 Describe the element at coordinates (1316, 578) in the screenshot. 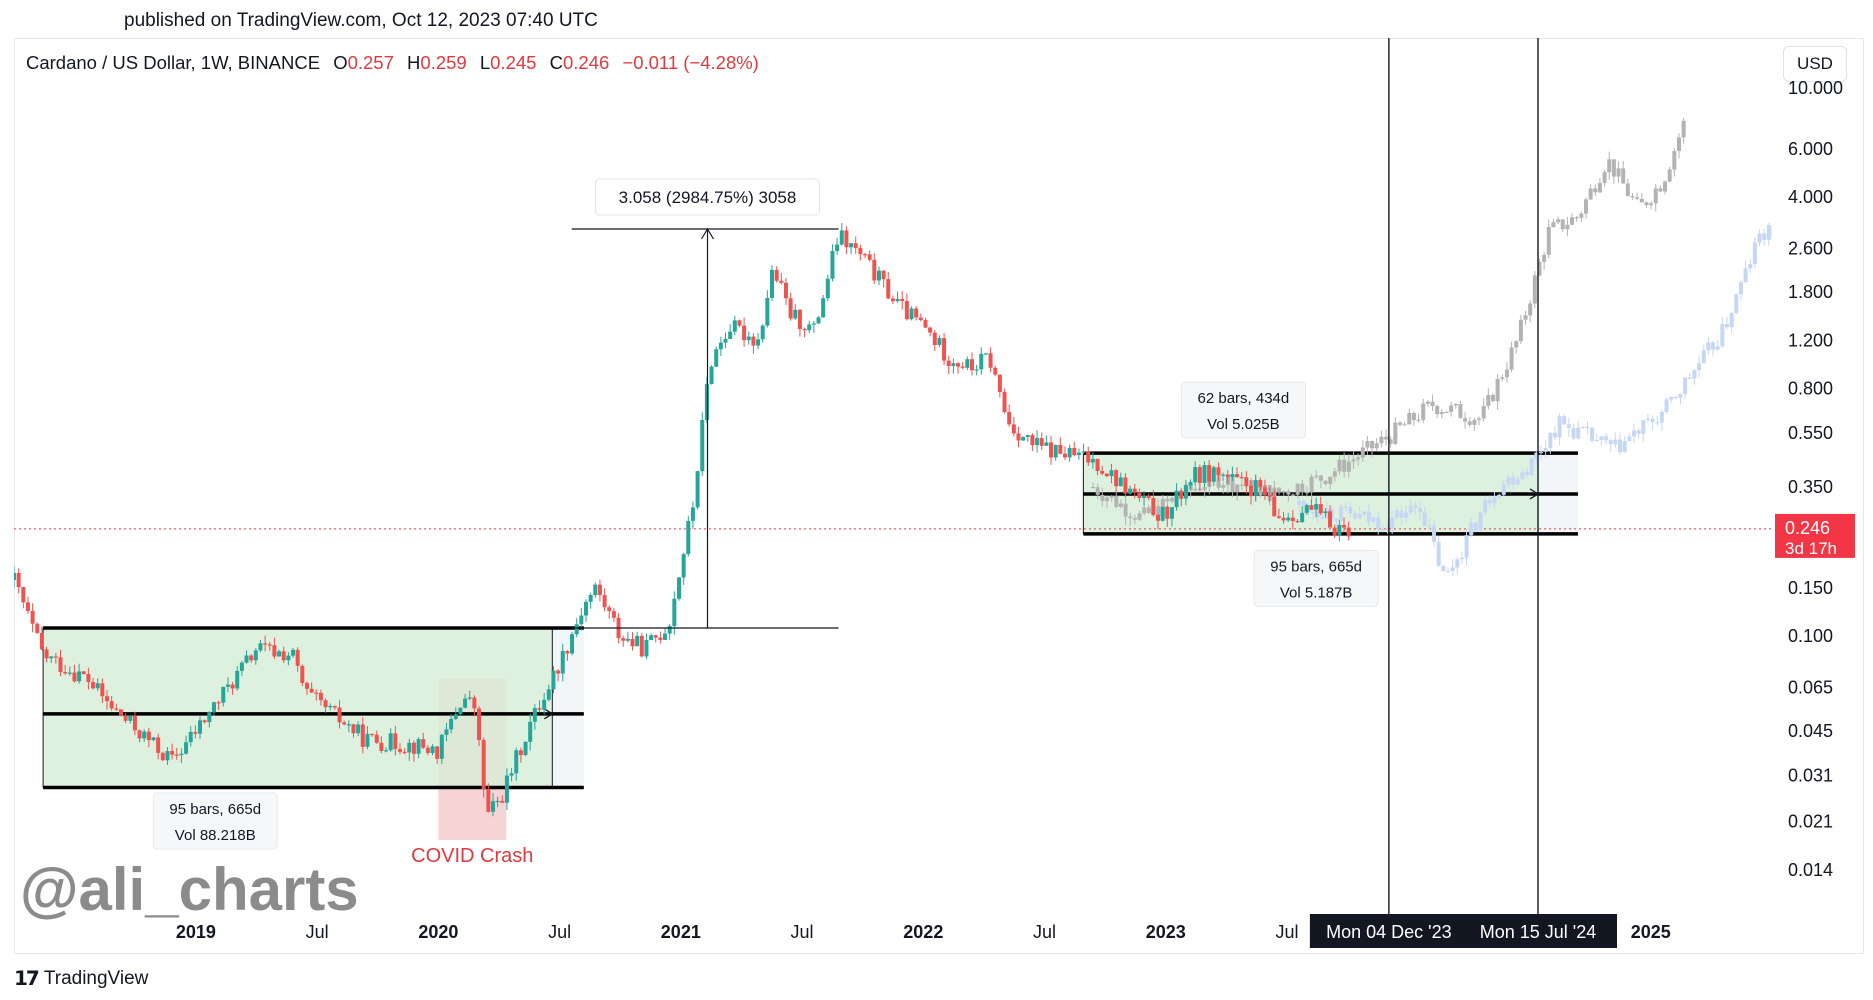

I see `range-stats-label: 95 bars, 665d Vol 5.187B` at that location.